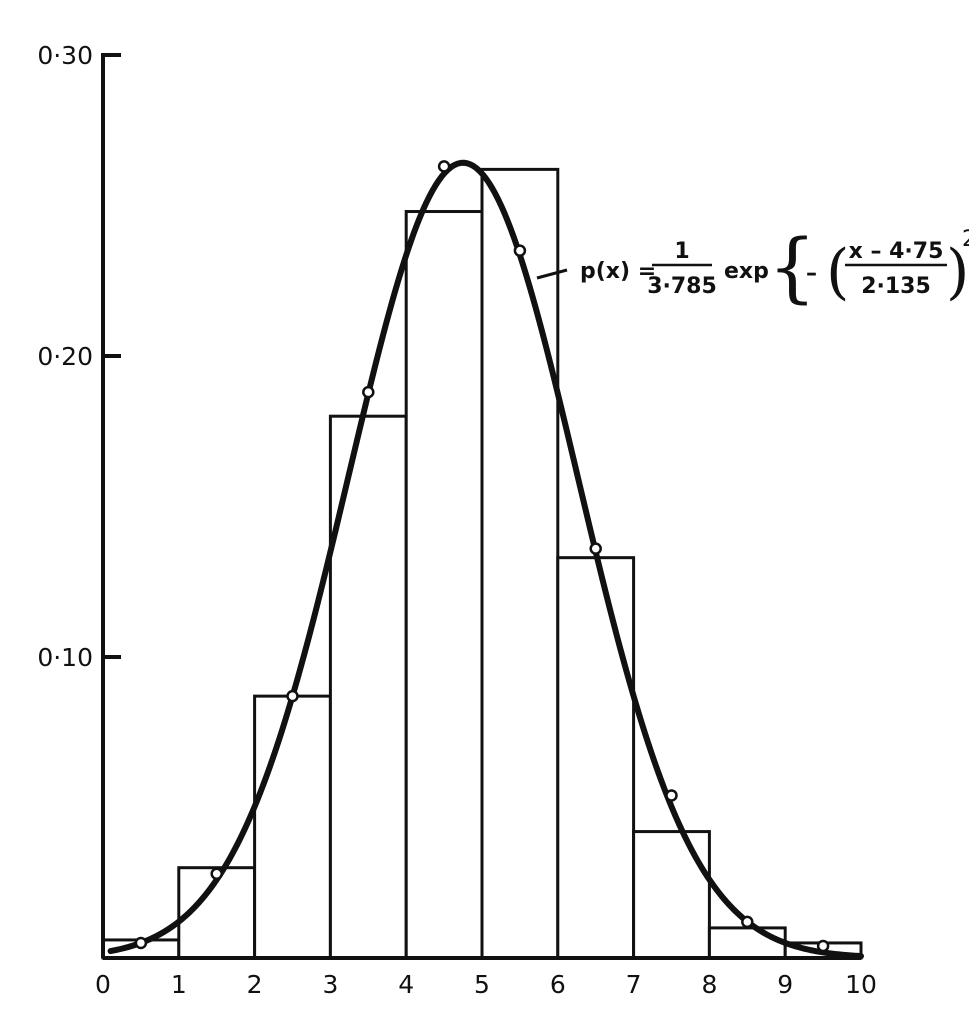 This screenshot has height=1012, width=969. Describe the element at coordinates (634, 984) in the screenshot. I see `x-tick-label-7: 7` at that location.